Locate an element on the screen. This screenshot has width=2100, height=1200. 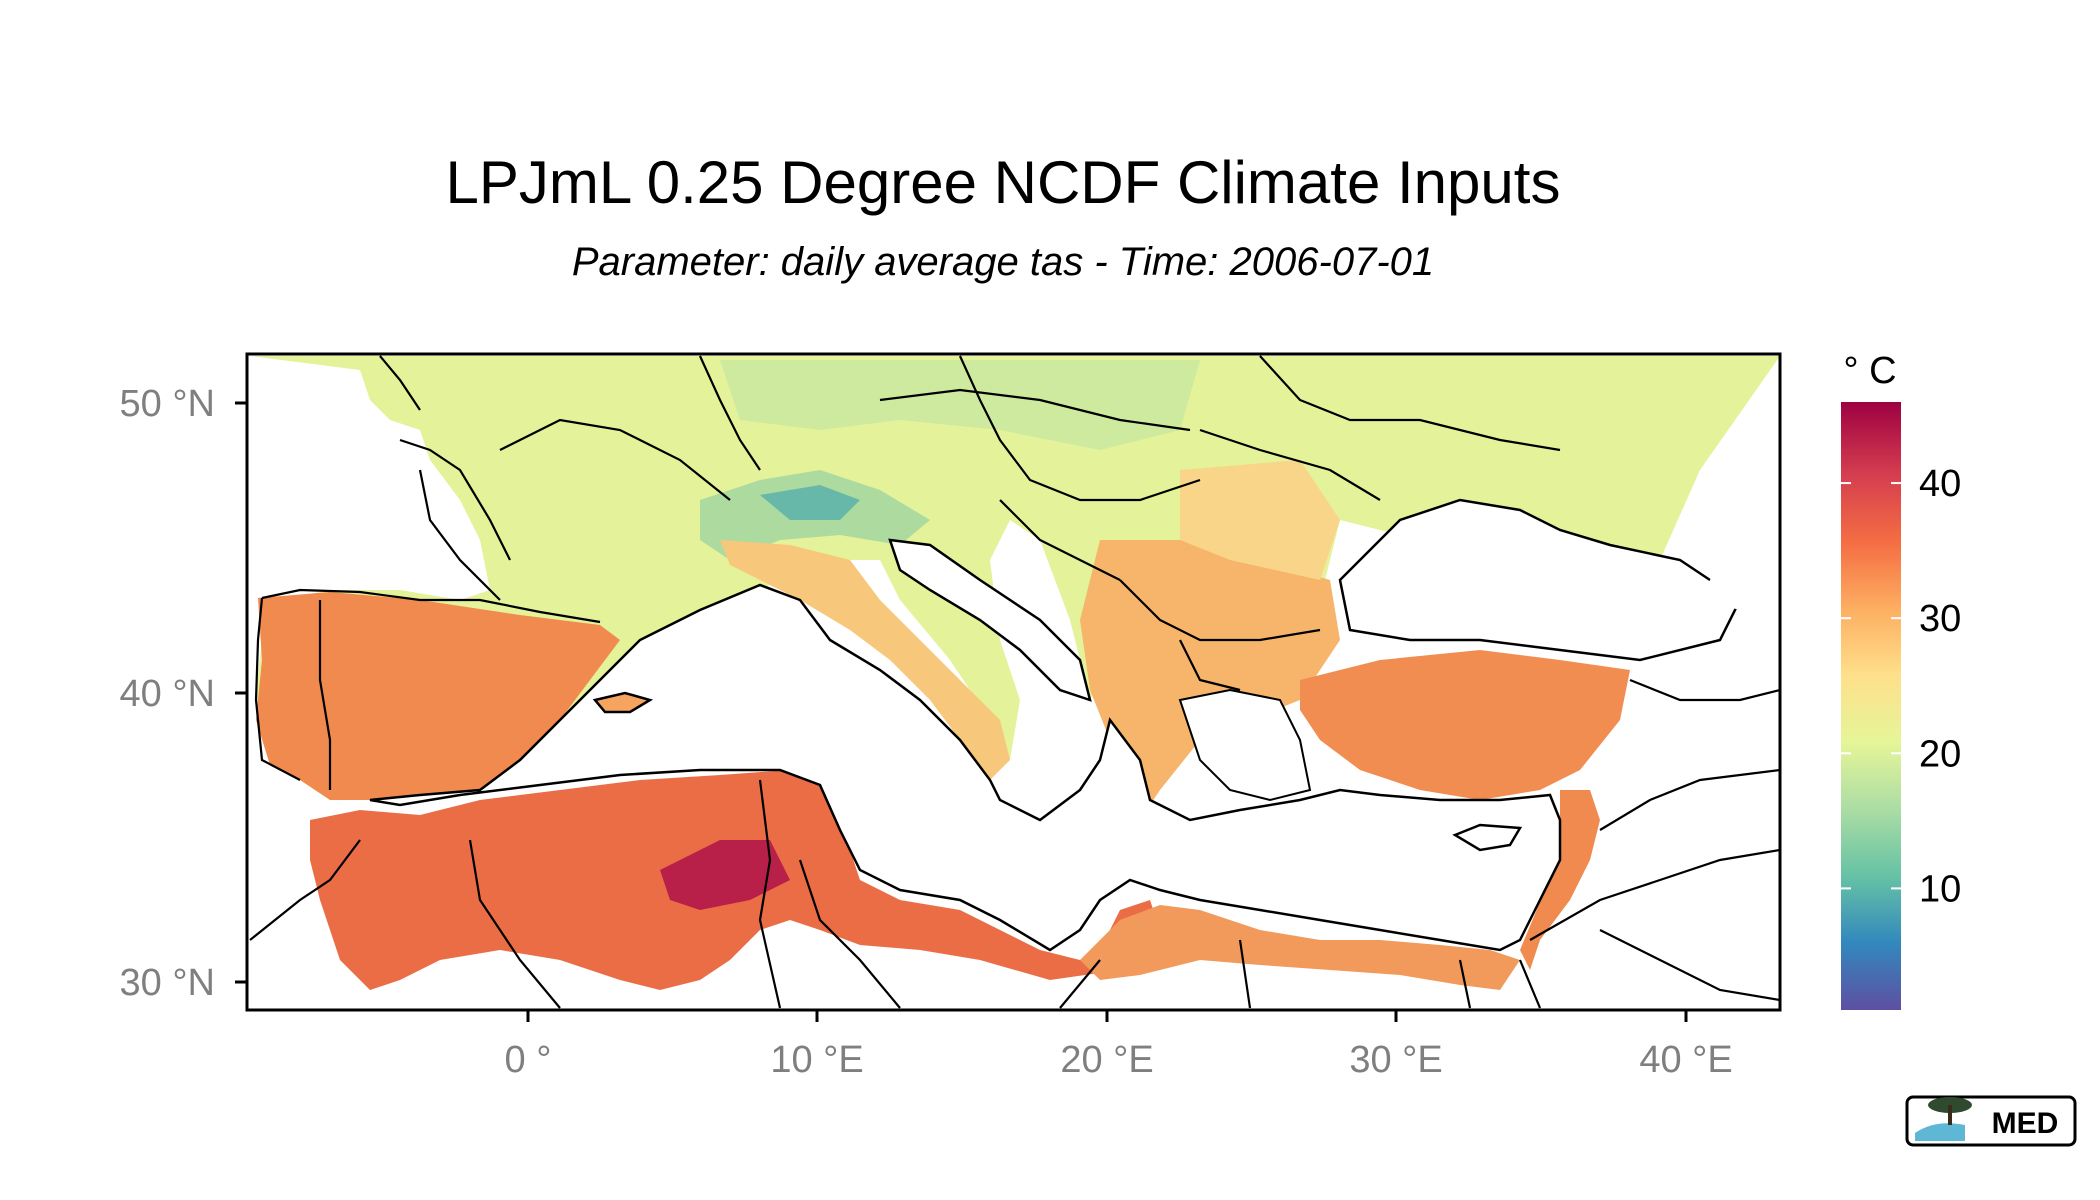
cyprus-island is located at coordinates (1487, 837).